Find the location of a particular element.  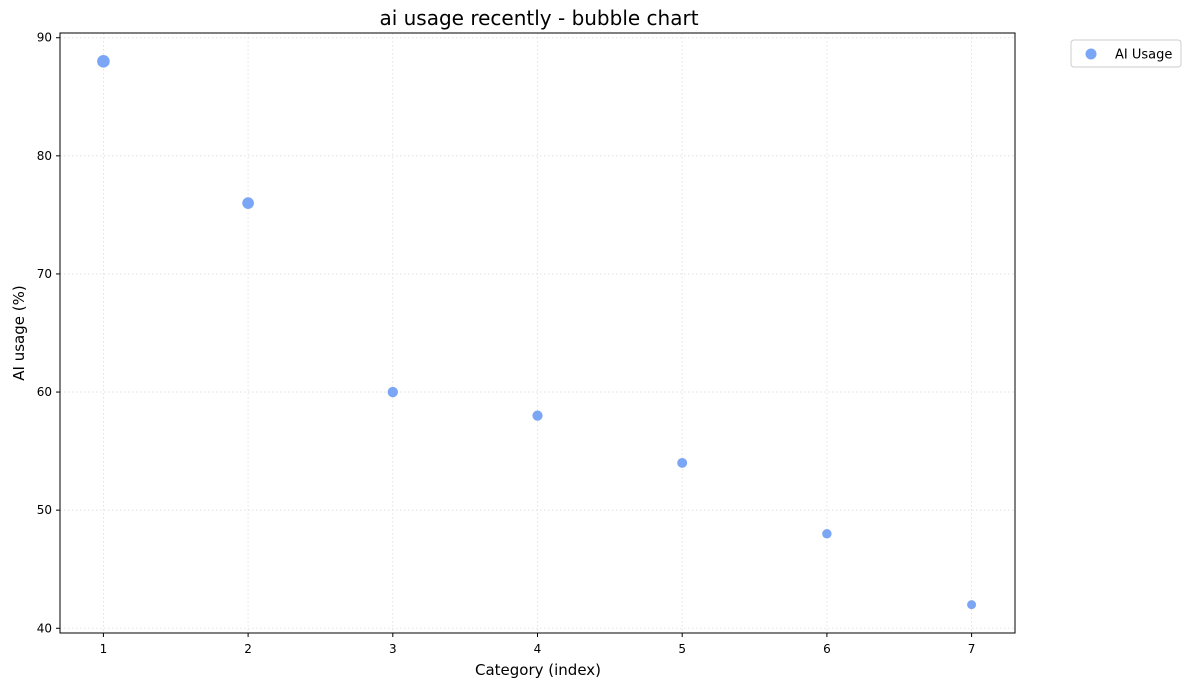

y-axis-title: AI usage (%) is located at coordinates (19, 332).